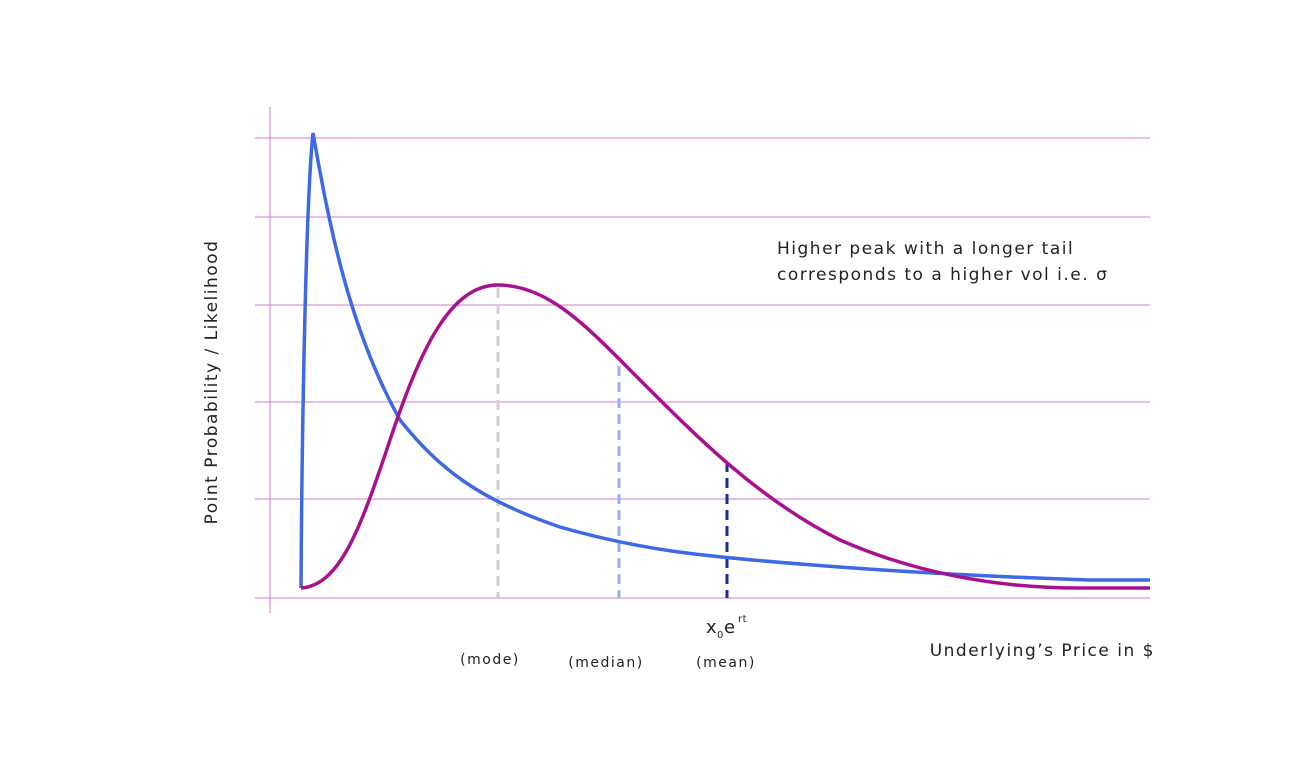 Image resolution: width=1309 pixels, height=782 pixels. I want to click on formula-base: x, so click(711, 627).